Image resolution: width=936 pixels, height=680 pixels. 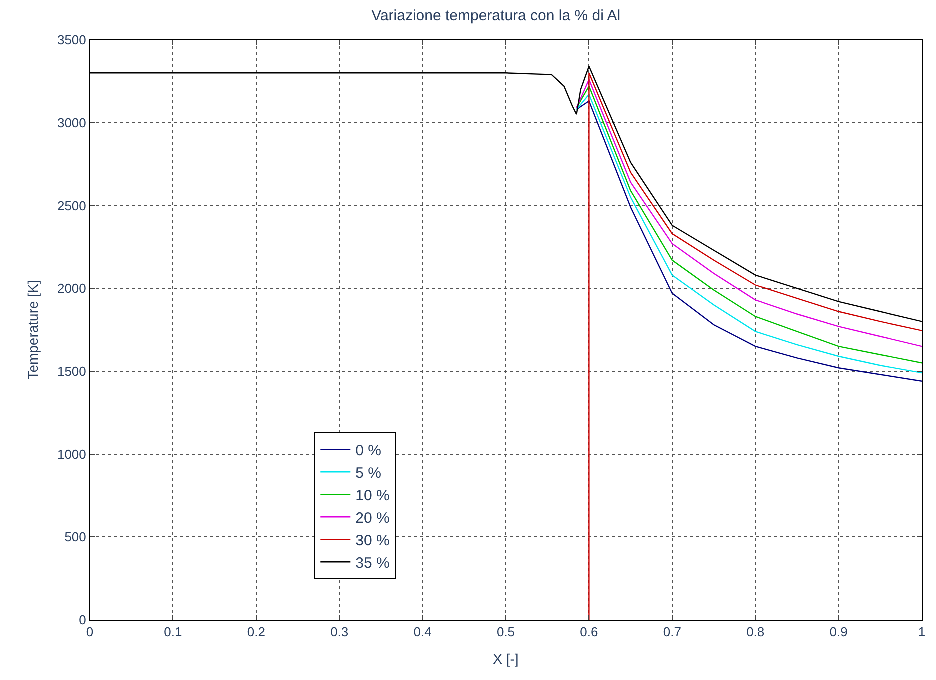 I want to click on y-tick-label: 3000, so click(x=71, y=122).